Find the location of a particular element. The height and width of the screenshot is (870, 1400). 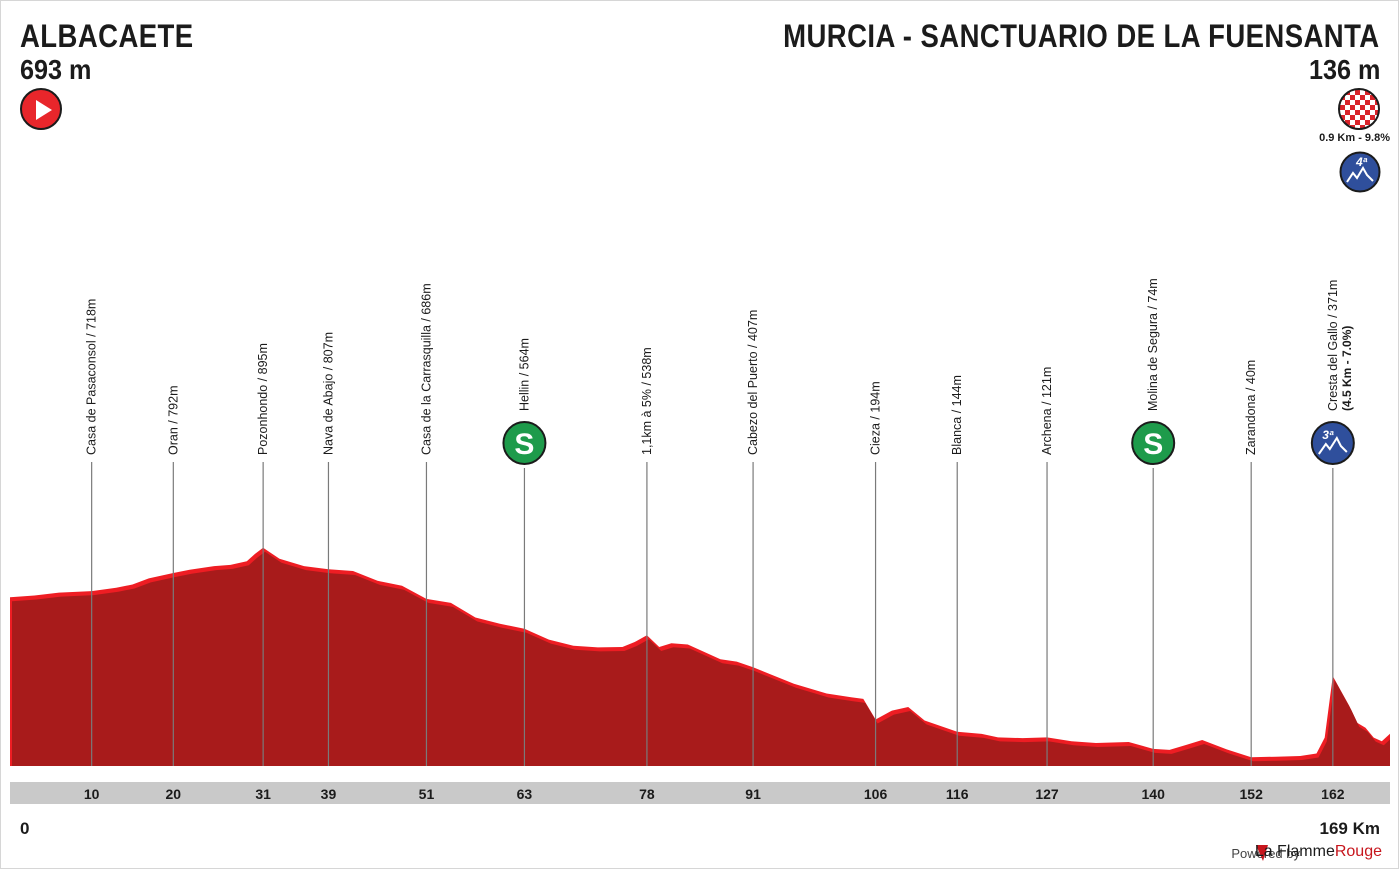

finish-category-label: 4ª is located at coordinates (1361, 162).